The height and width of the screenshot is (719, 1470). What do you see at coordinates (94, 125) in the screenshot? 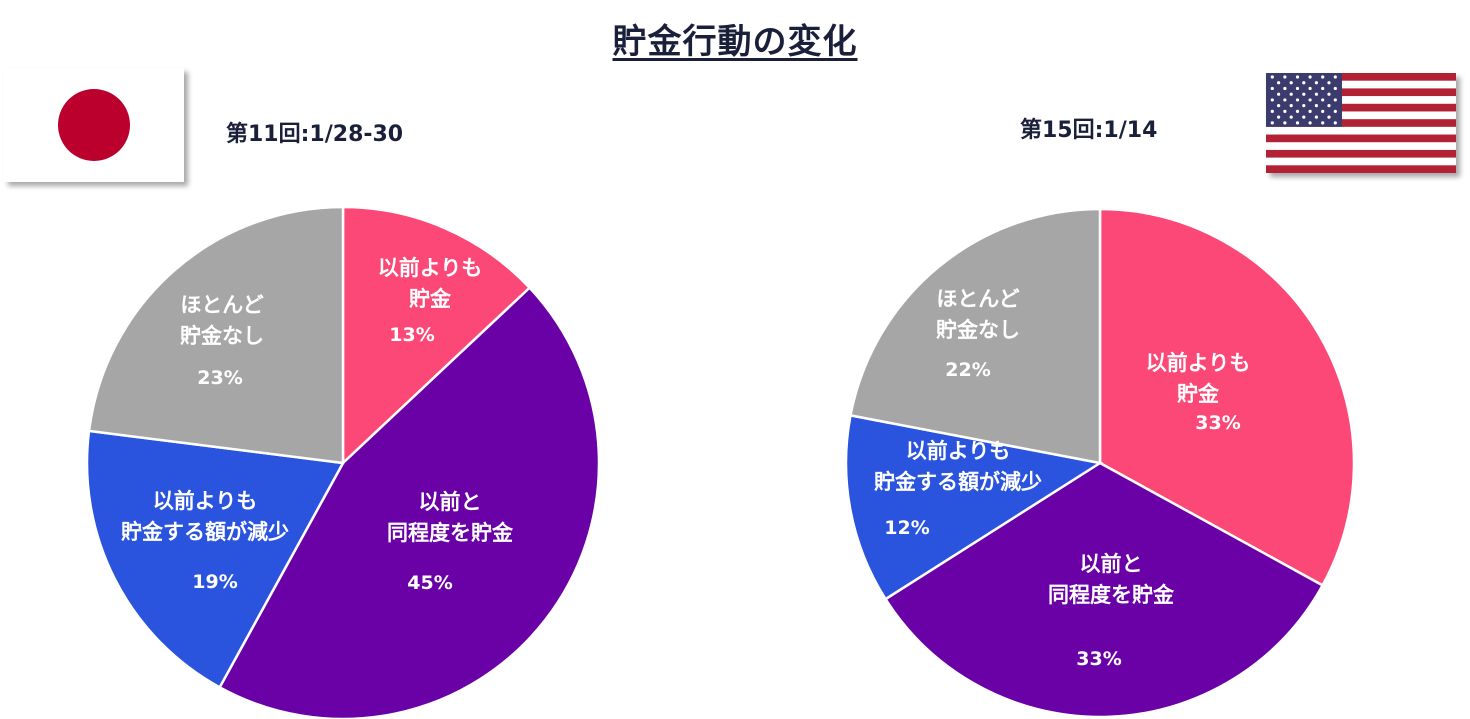
I see `japan-flag-icon` at bounding box center [94, 125].